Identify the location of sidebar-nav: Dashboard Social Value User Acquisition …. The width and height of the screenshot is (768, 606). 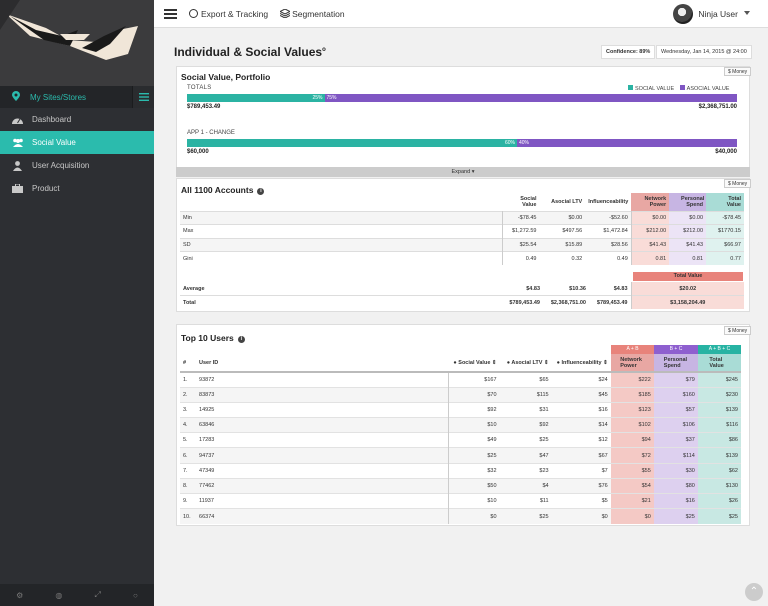
(77, 154).